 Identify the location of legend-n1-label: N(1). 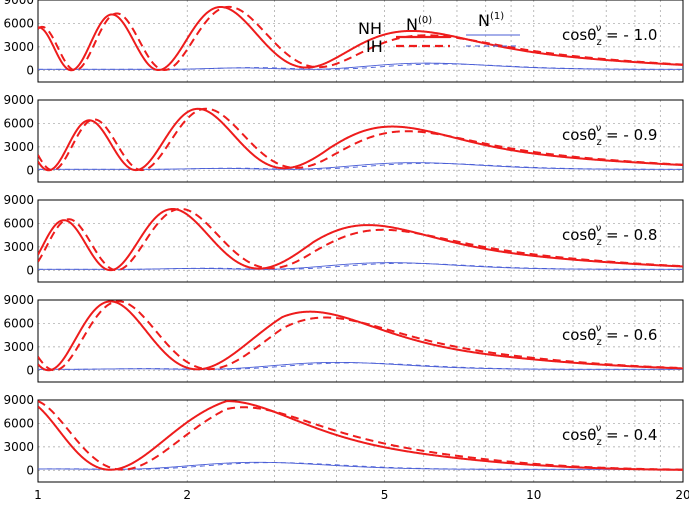
(491, 20).